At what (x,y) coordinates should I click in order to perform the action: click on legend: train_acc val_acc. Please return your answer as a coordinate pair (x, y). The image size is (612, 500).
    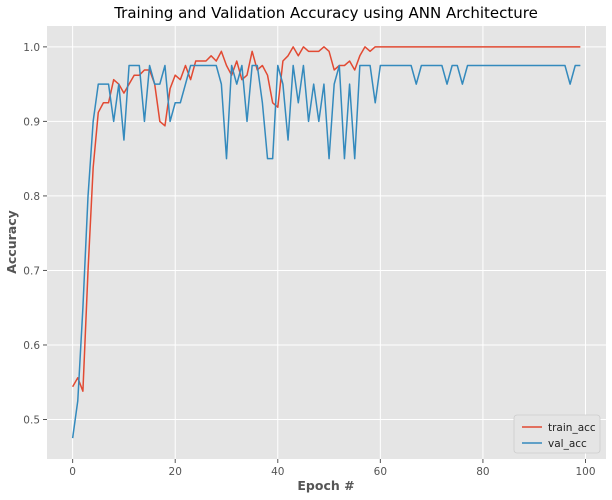
    Looking at the image, I should click on (557, 434).